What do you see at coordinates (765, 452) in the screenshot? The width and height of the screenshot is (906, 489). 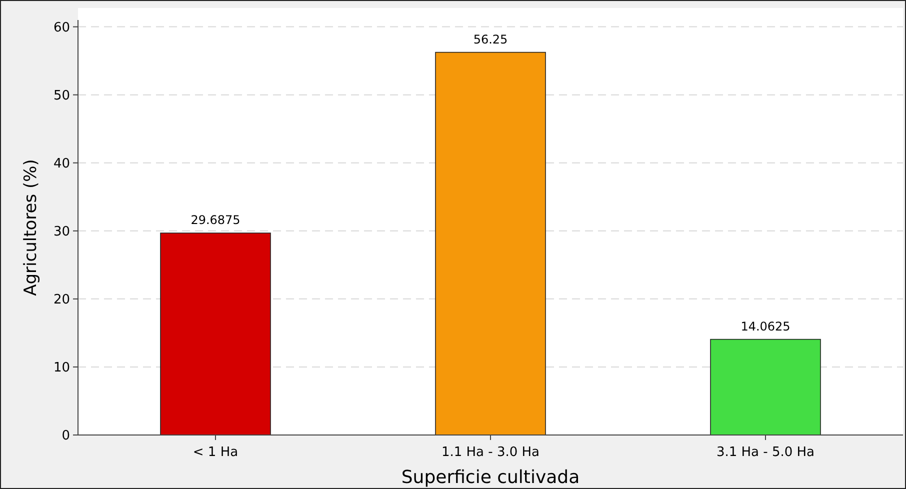 I see `x-tick-label: 3.1 Ha - 5.0 Ha` at bounding box center [765, 452].